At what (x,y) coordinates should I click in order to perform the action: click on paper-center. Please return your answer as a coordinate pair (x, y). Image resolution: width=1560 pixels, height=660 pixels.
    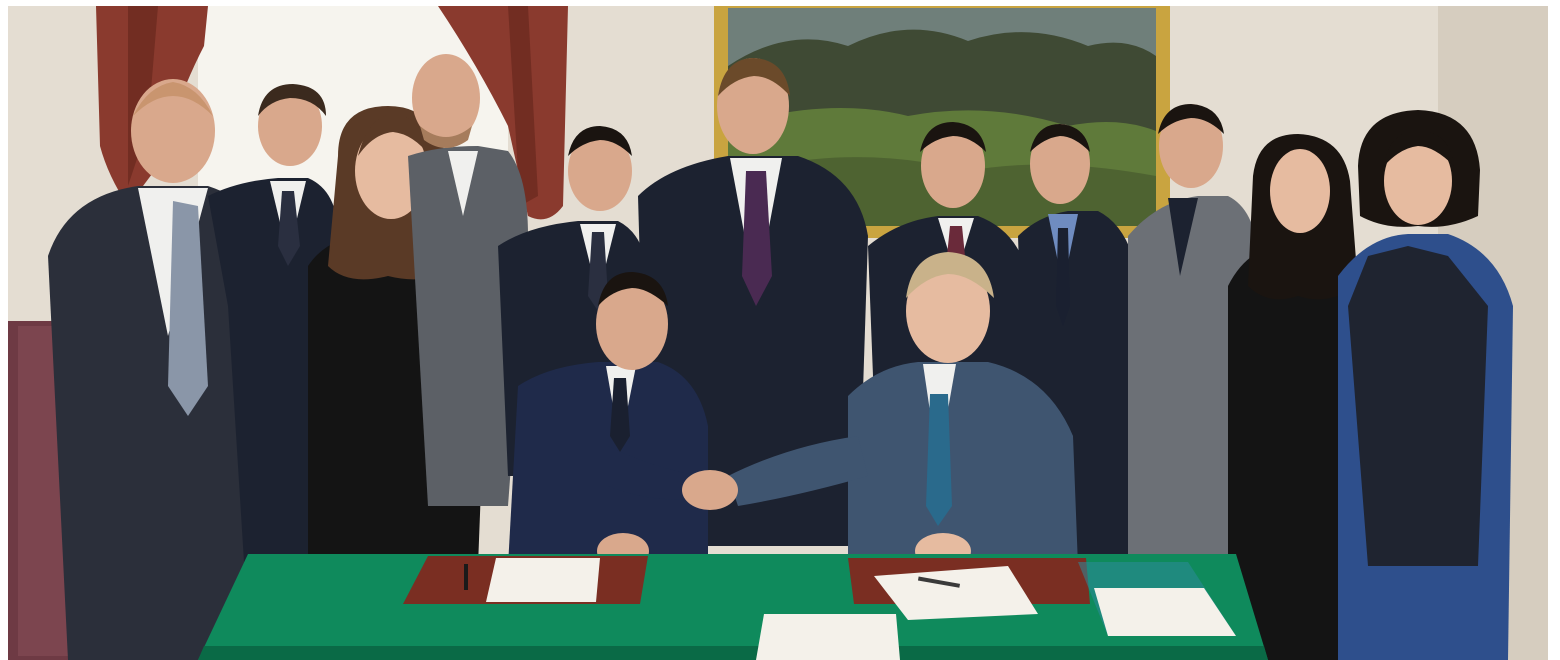
    Looking at the image, I should click on (828, 637).